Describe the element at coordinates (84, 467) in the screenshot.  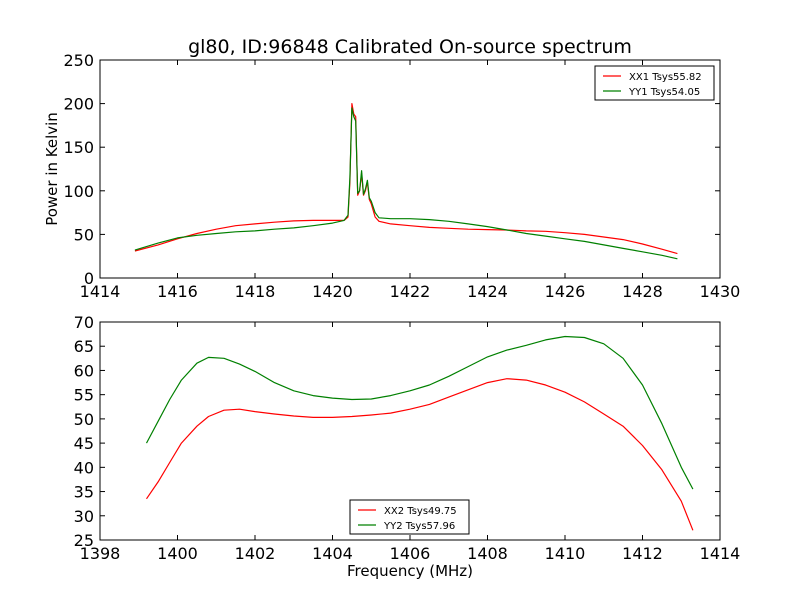
I see `bottom-y-tick-label: 40` at that location.